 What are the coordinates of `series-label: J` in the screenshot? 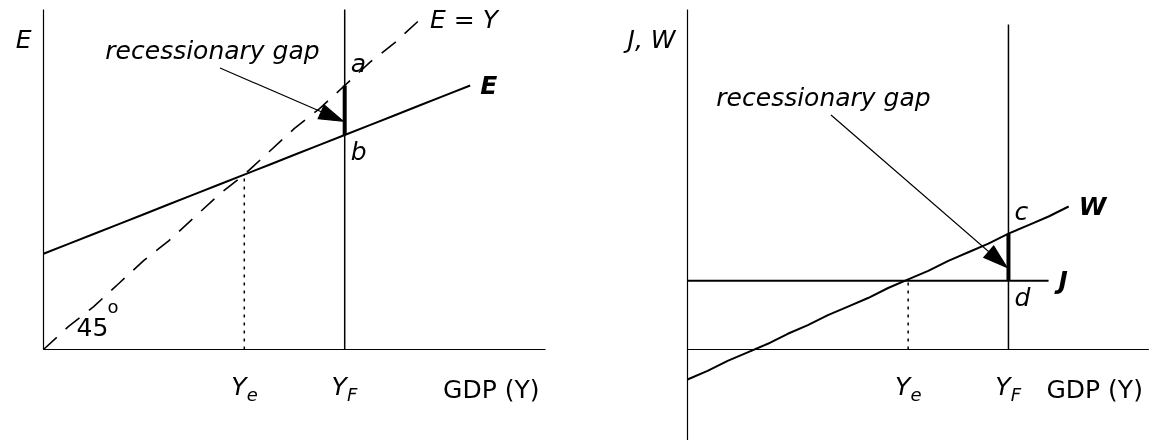 It's located at (1060, 281).